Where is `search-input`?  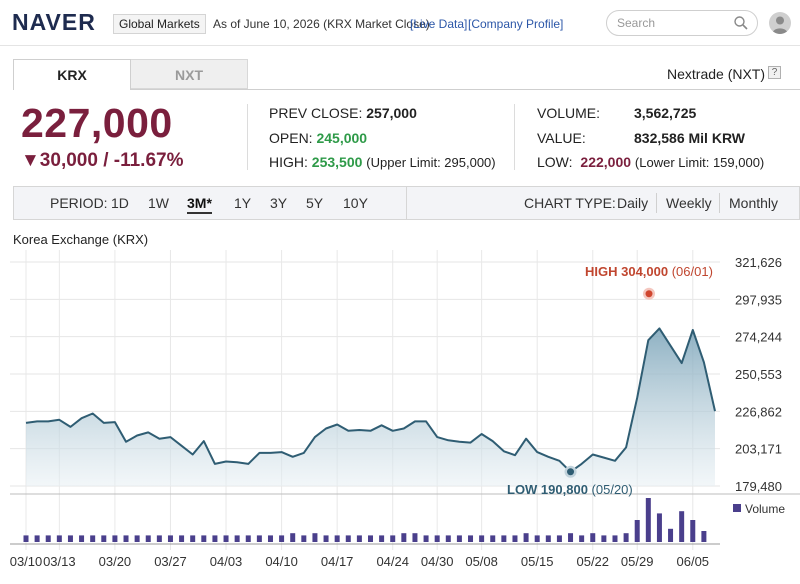 search-input is located at coordinates (672, 23).